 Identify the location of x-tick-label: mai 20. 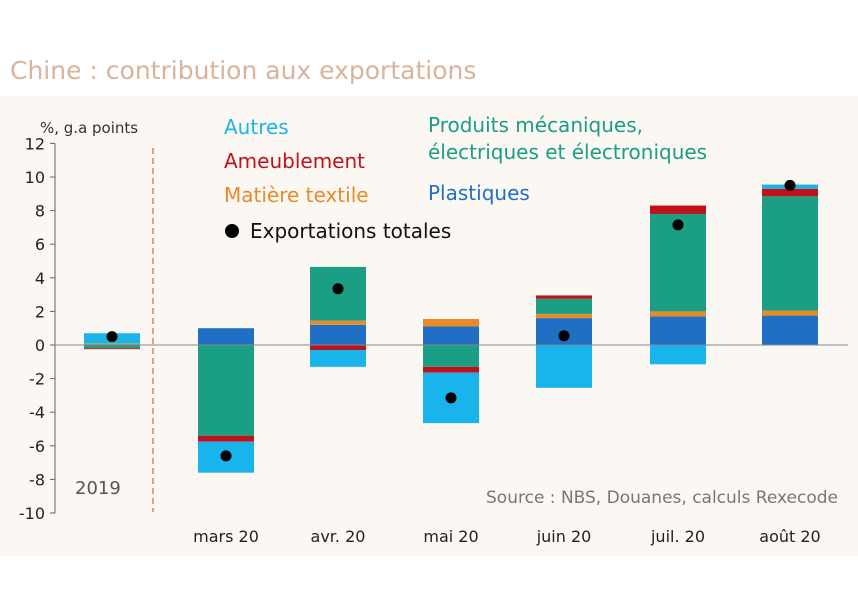
(450, 536).